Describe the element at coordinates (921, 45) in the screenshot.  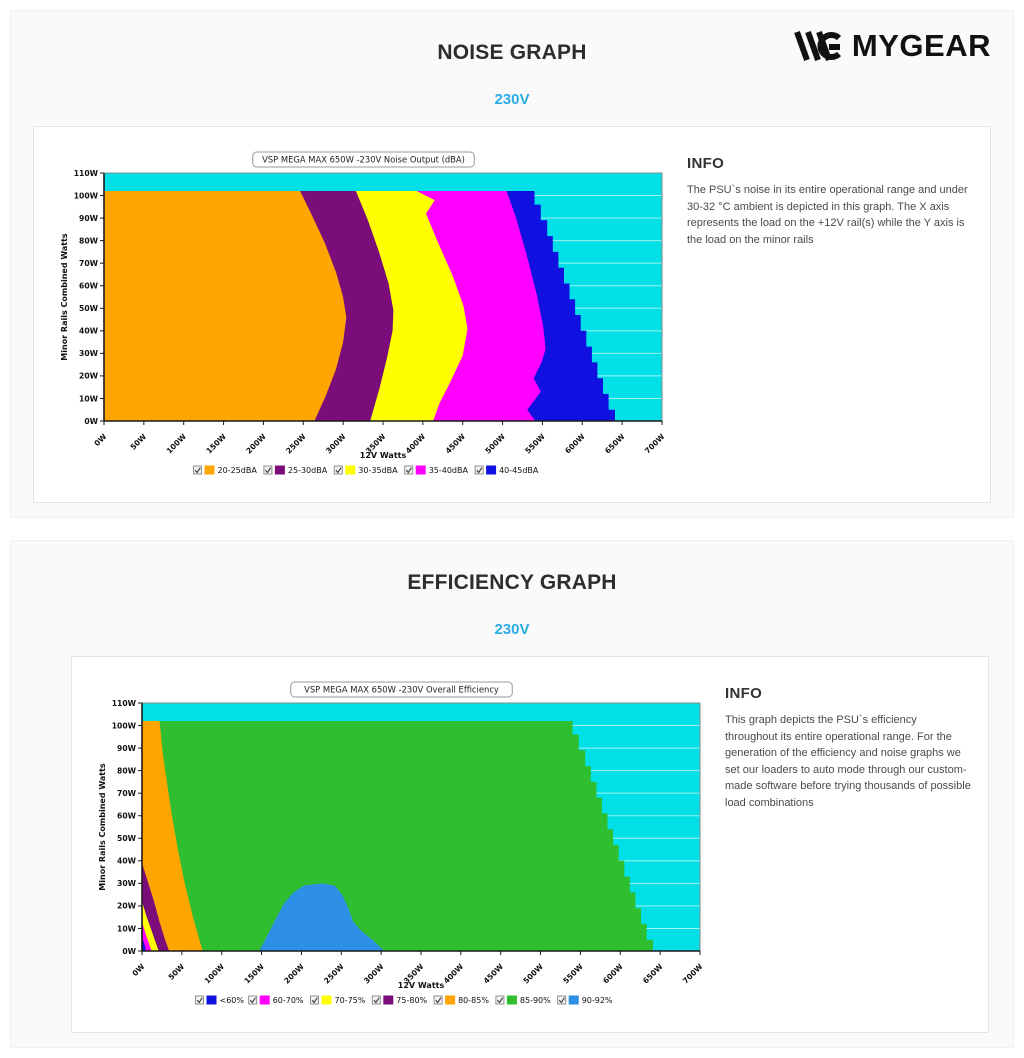
I see `logo-text: MYGEAR` at that location.